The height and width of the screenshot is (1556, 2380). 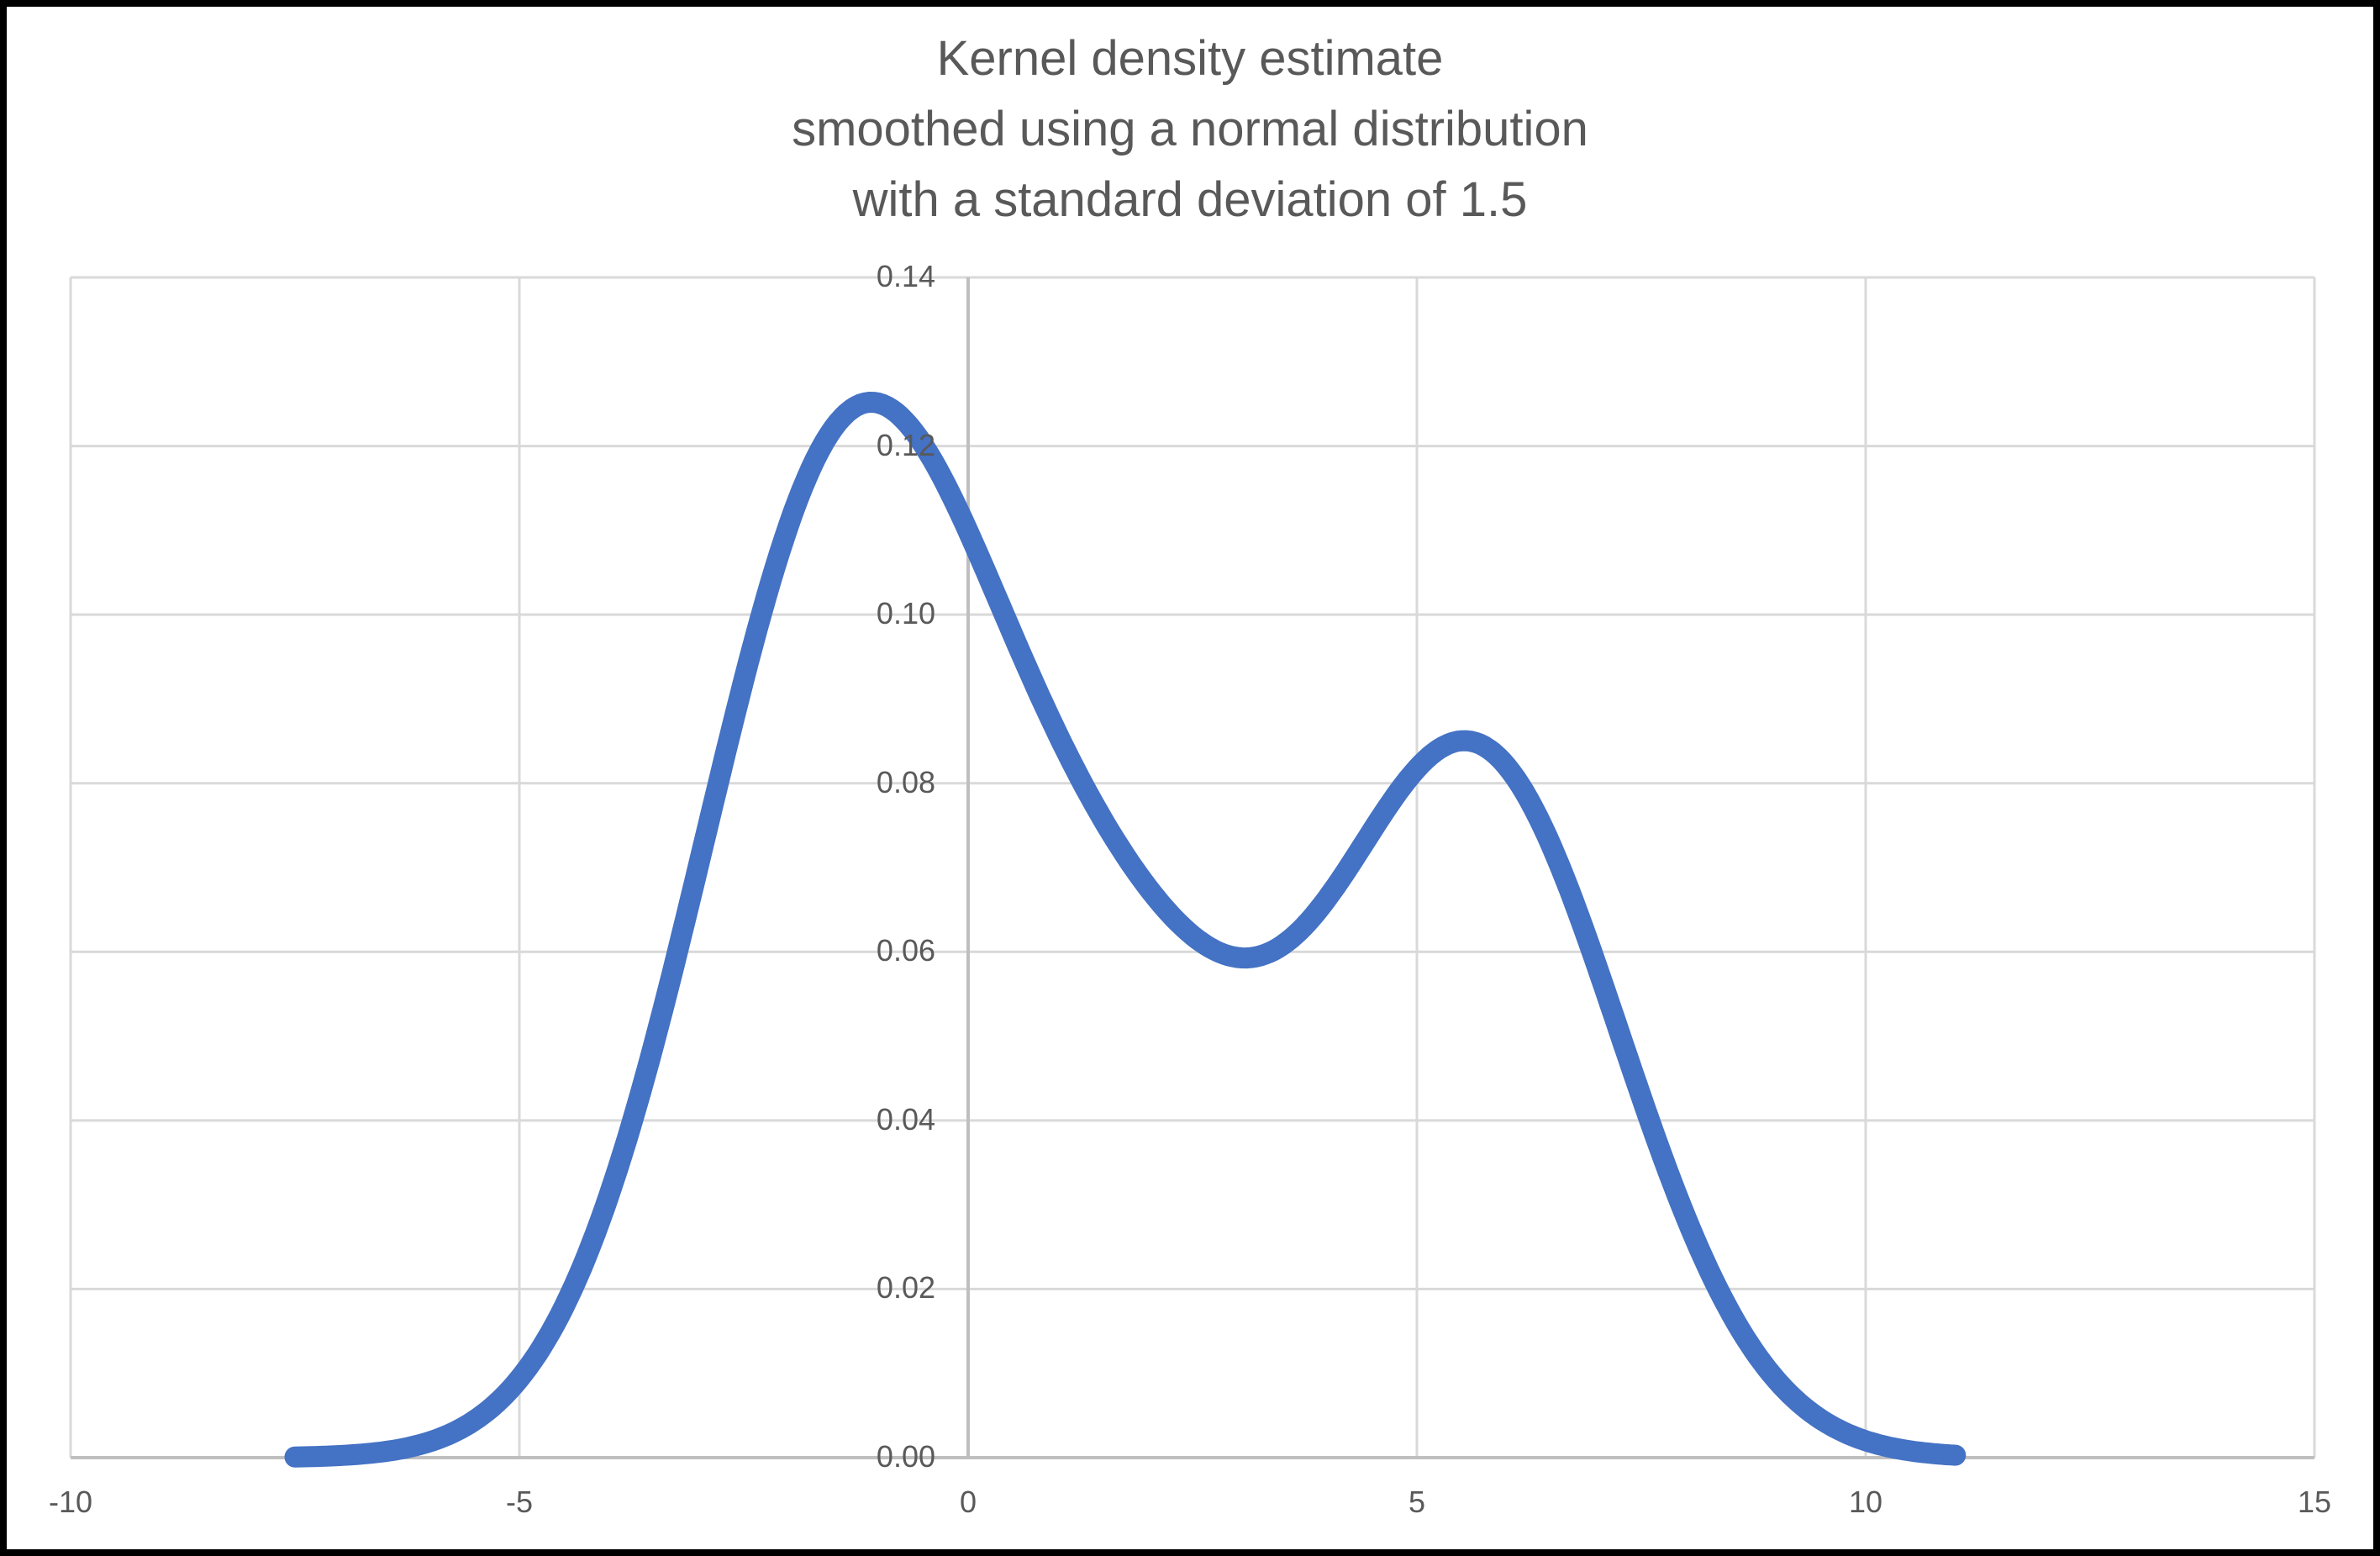 What do you see at coordinates (905, 950) in the screenshot?
I see `y-axis-tick-label: 0.06` at bounding box center [905, 950].